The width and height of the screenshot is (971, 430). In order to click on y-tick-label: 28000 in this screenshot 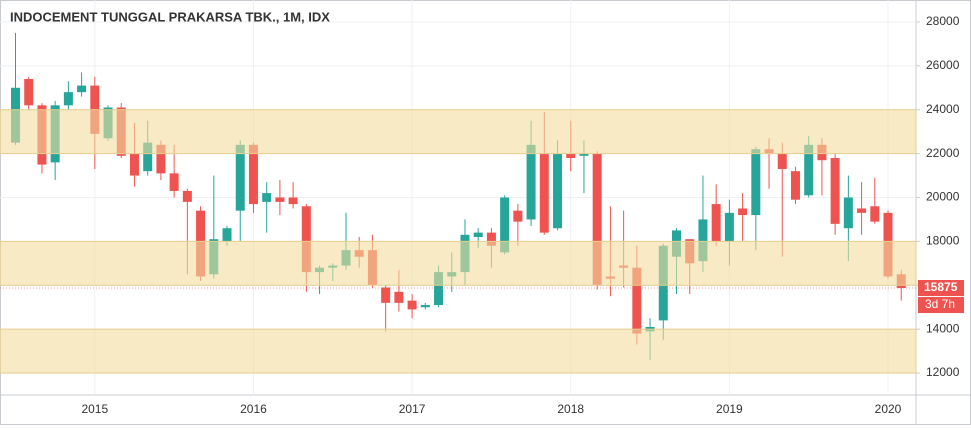, I will do `click(943, 21)`.